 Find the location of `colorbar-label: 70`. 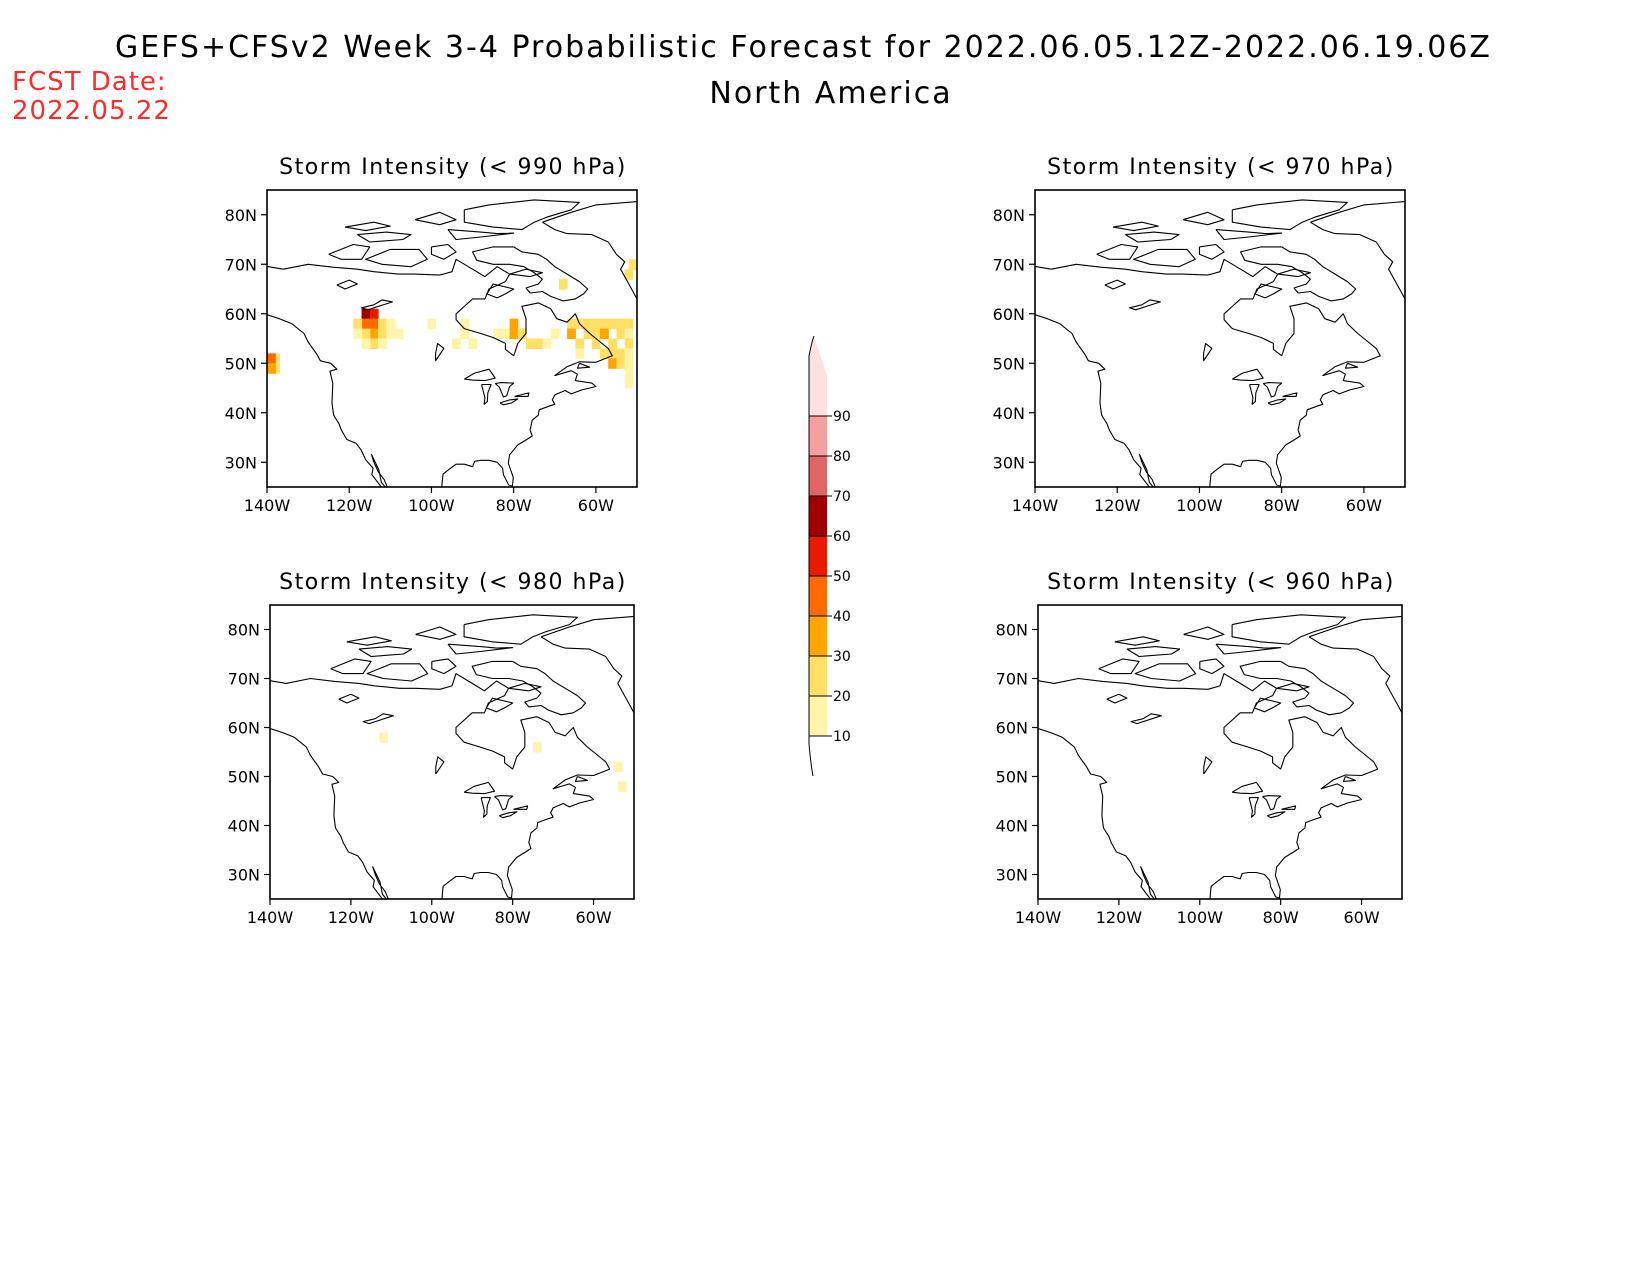

colorbar-label: 70 is located at coordinates (842, 497).